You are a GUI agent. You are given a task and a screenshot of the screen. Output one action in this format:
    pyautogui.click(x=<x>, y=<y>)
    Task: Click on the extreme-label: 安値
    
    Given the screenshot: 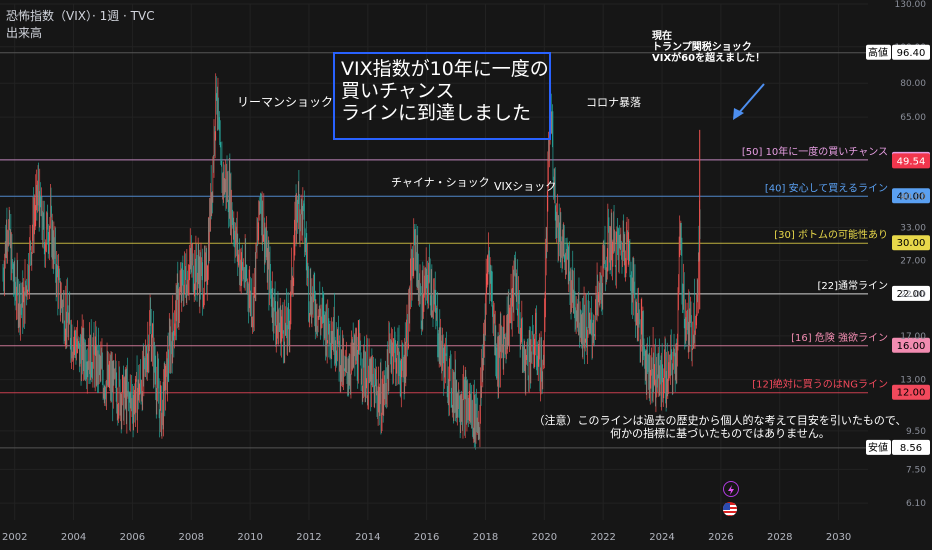 What is the action you would take?
    pyautogui.click(x=878, y=447)
    